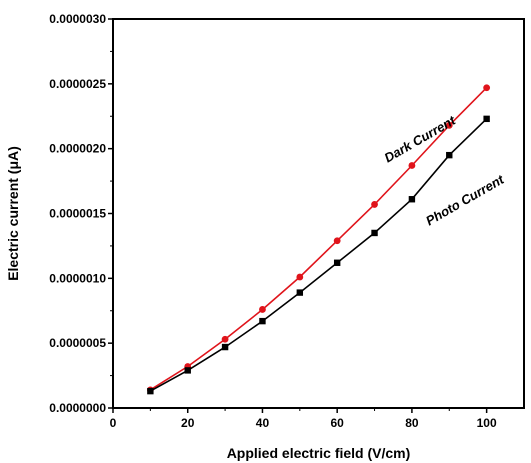 The image size is (531, 463). Describe the element at coordinates (13, 213) in the screenshot. I see `y-axis-title: Electric current (μA)` at that location.